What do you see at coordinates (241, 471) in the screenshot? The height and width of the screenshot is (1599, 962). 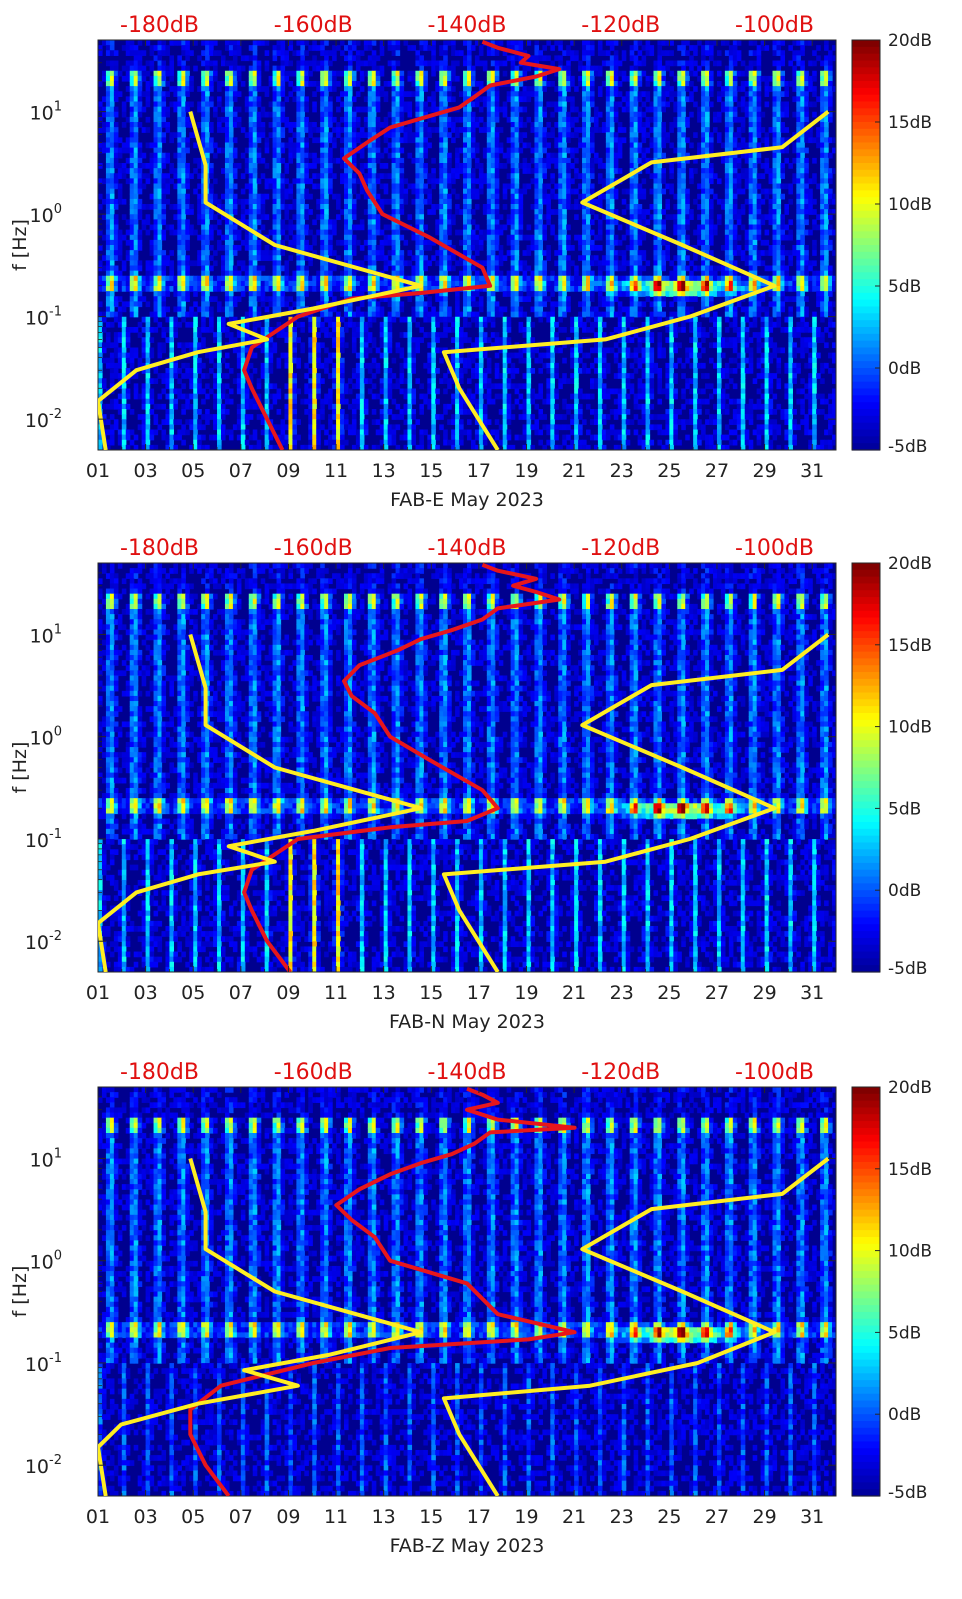 I see `x-tick-label: 07` at bounding box center [241, 471].